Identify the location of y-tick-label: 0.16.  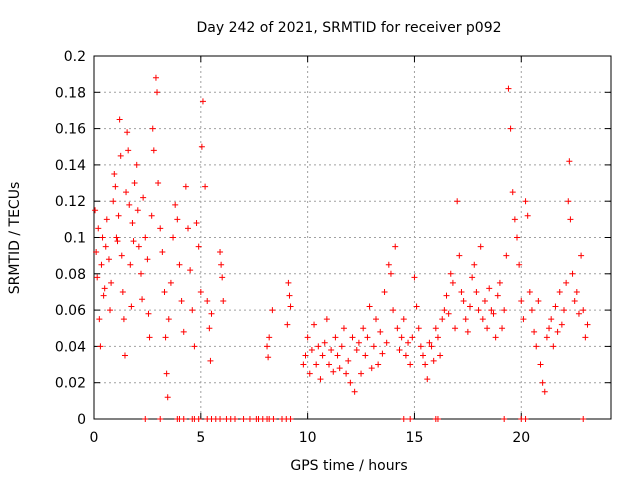
(70, 130).